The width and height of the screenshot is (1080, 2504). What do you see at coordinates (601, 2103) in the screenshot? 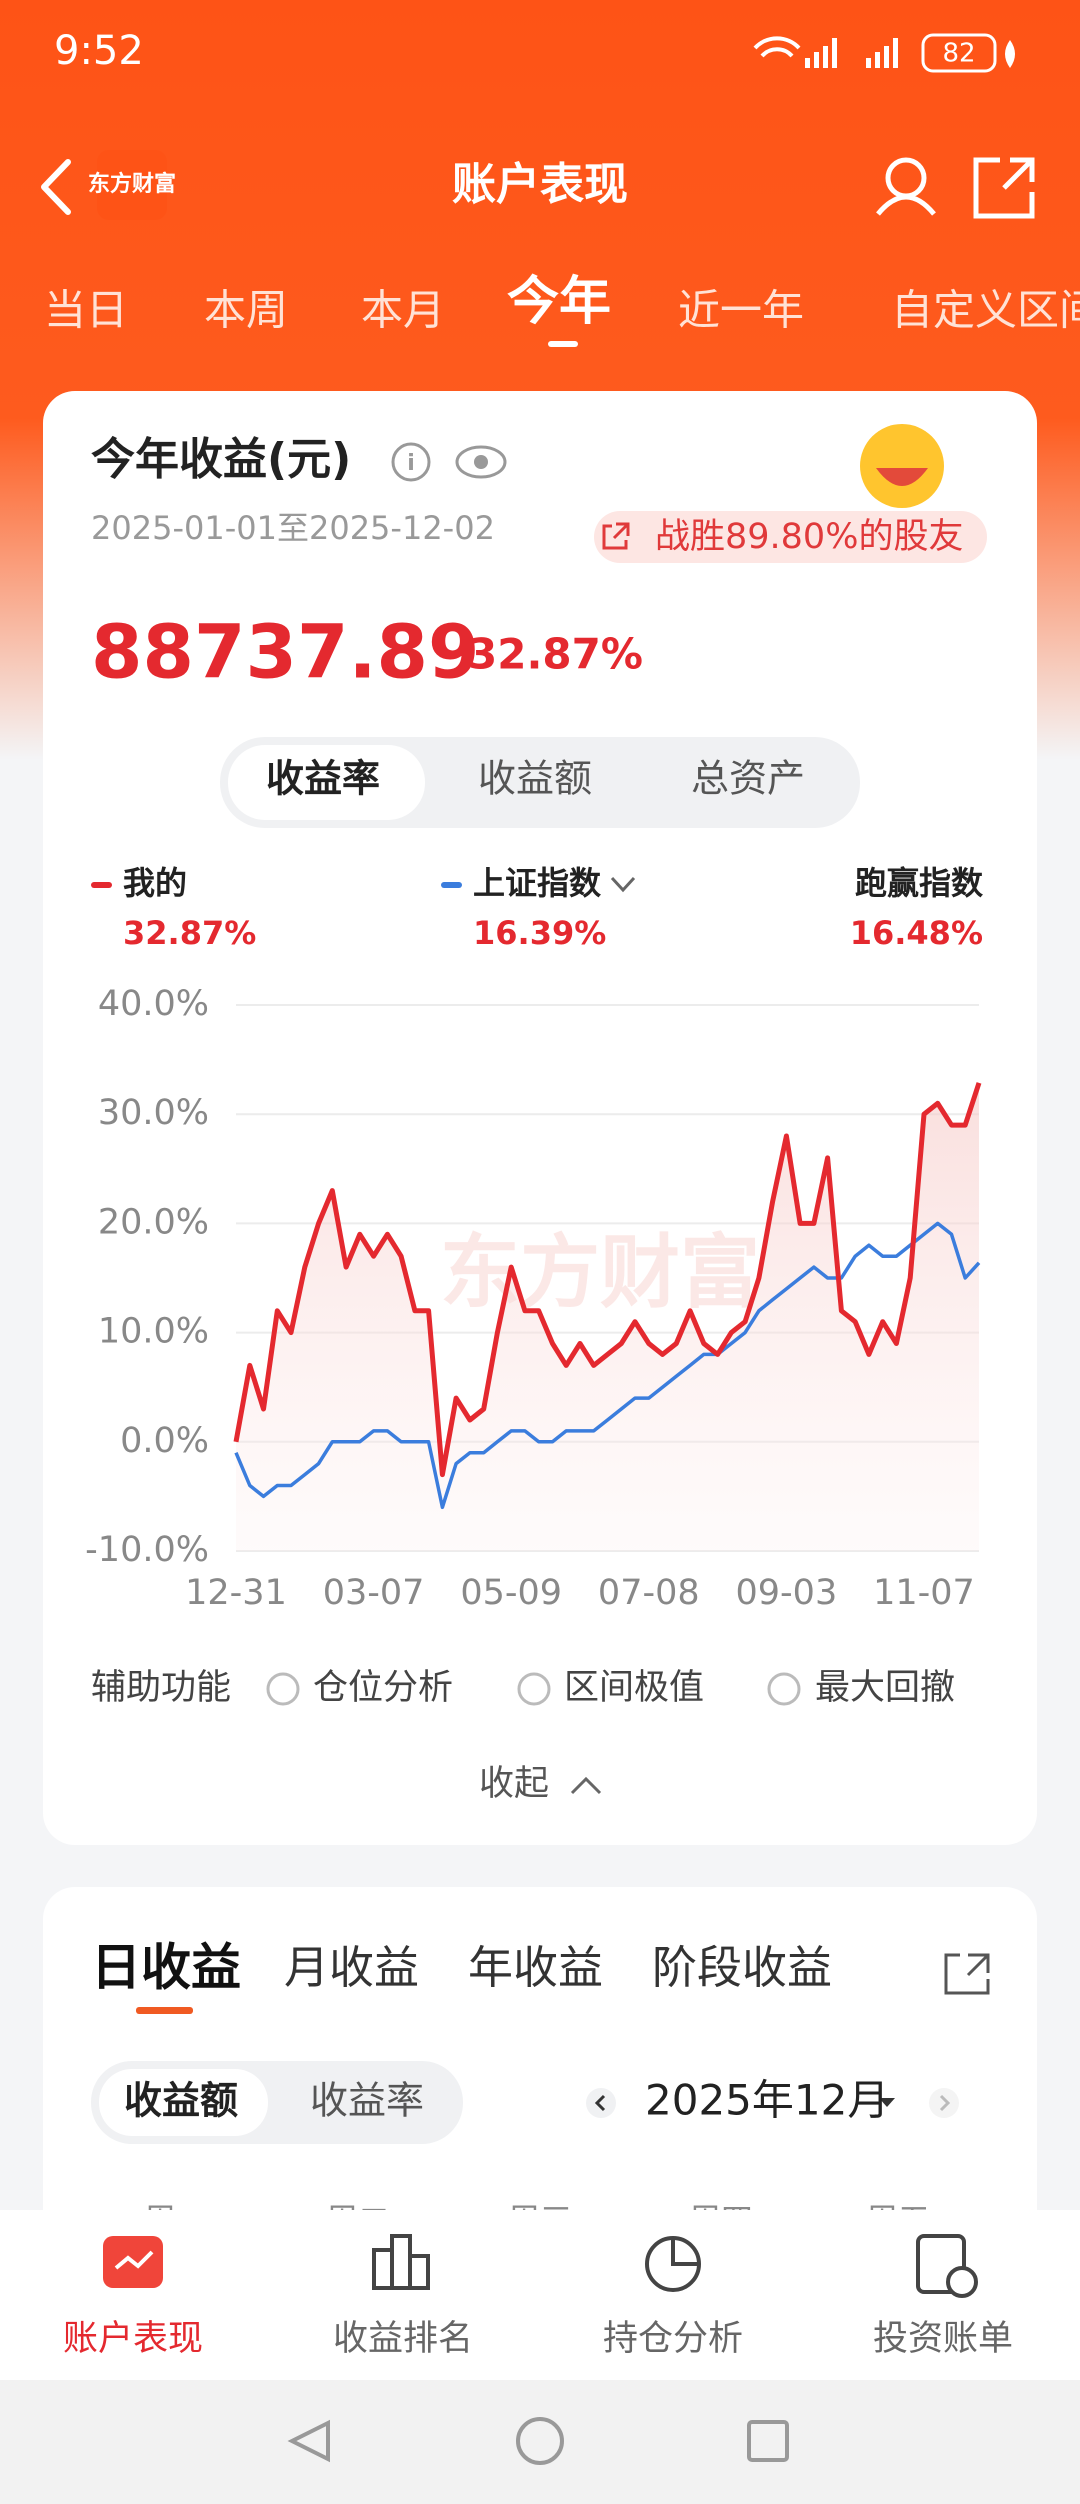
I see `prev-month` at bounding box center [601, 2103].